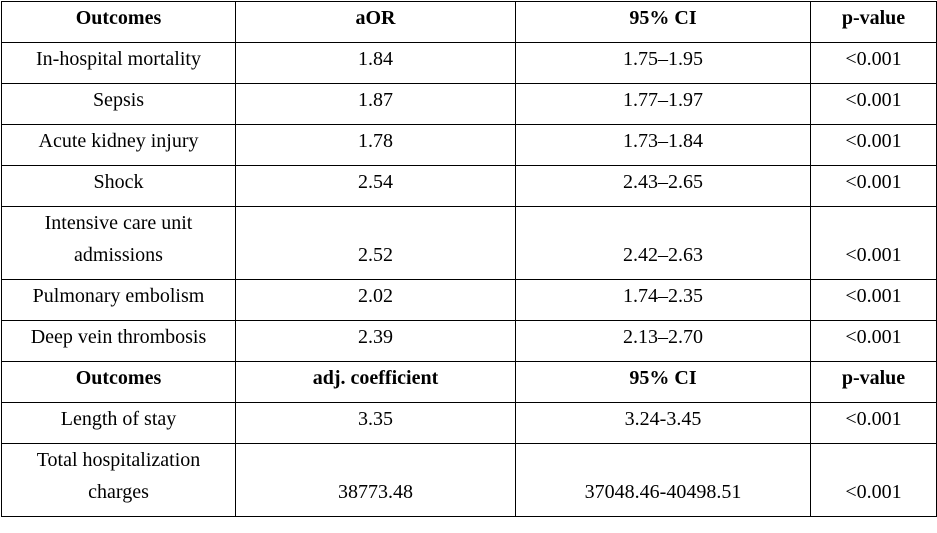 Image resolution: width=937 pixels, height=533 pixels. What do you see at coordinates (375, 186) in the screenshot?
I see `cell: 2.54` at bounding box center [375, 186].